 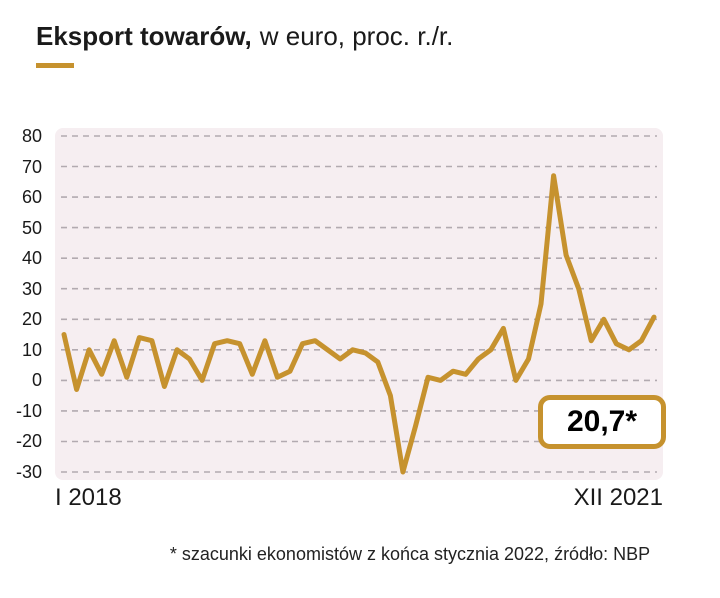 What do you see at coordinates (31, 136) in the screenshot?
I see `y-tick-label: 80` at bounding box center [31, 136].